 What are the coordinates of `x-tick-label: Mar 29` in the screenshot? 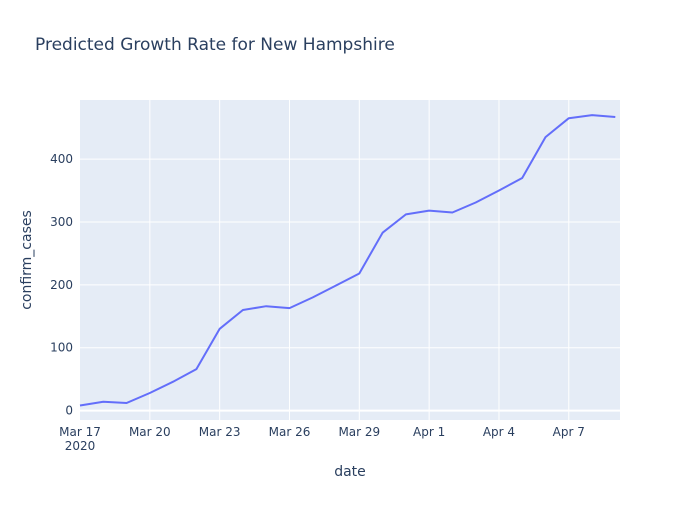 It's located at (359, 432).